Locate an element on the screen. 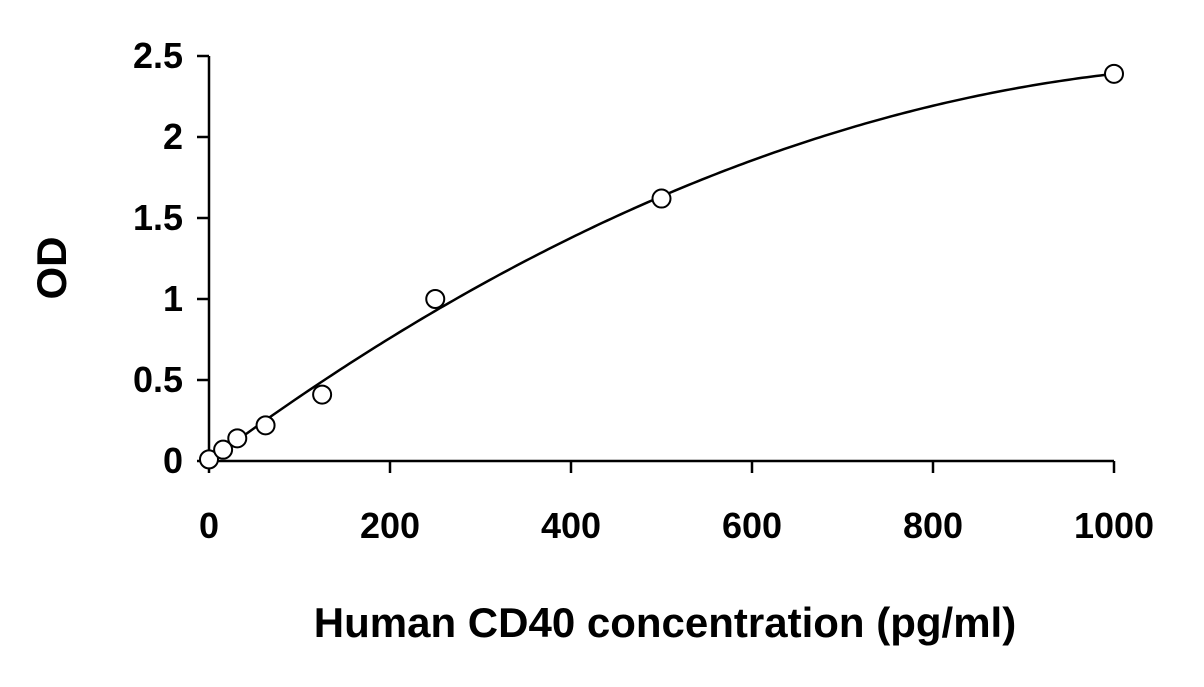 This screenshot has height=687, width=1204. y-tick-label: 0.5 is located at coordinates (158, 379).